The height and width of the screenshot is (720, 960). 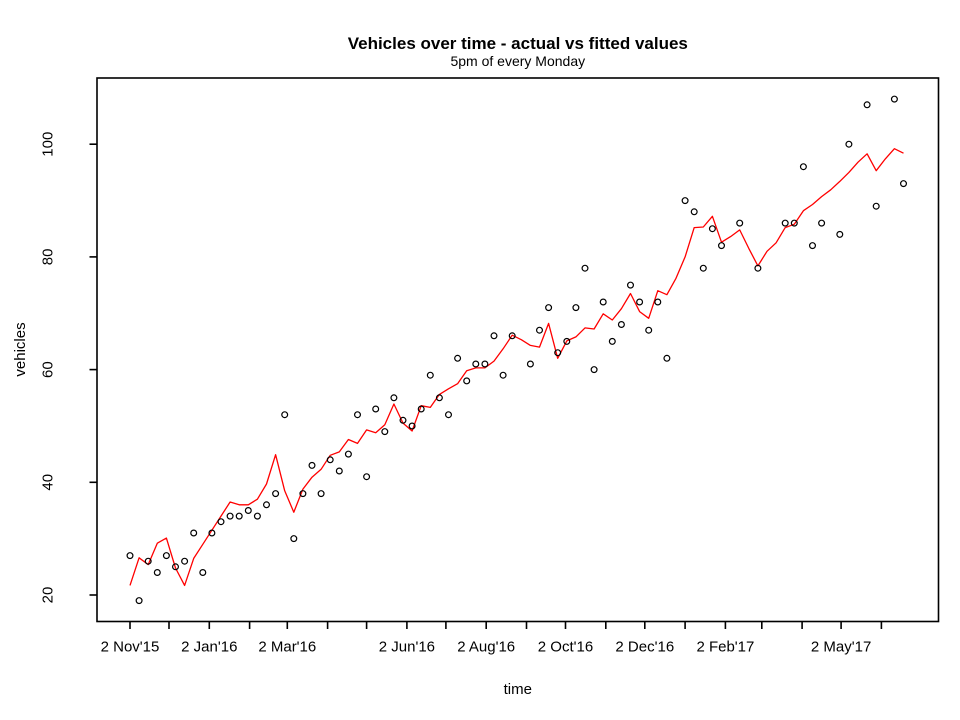 What do you see at coordinates (518, 689) in the screenshot?
I see `x-axis-label: time` at bounding box center [518, 689].